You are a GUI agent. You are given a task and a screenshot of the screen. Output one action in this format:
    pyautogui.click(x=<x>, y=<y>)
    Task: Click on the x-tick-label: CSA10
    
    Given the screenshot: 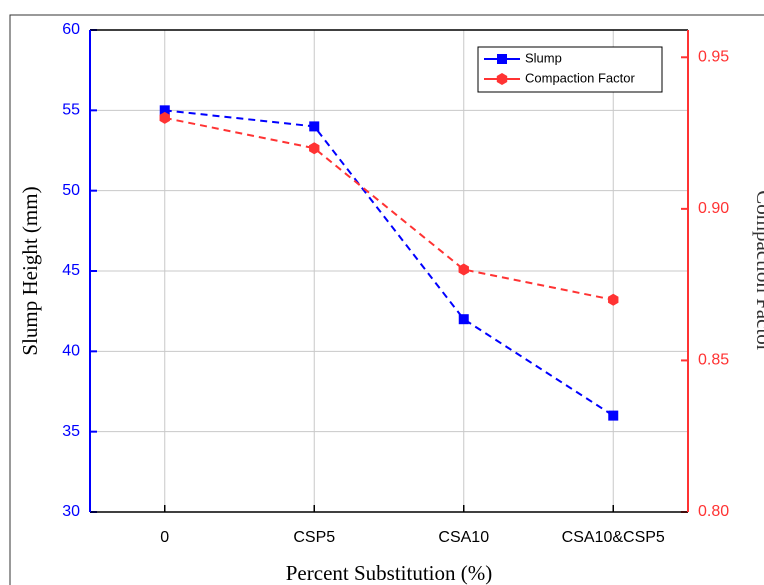 What is the action you would take?
    pyautogui.click(x=463, y=537)
    